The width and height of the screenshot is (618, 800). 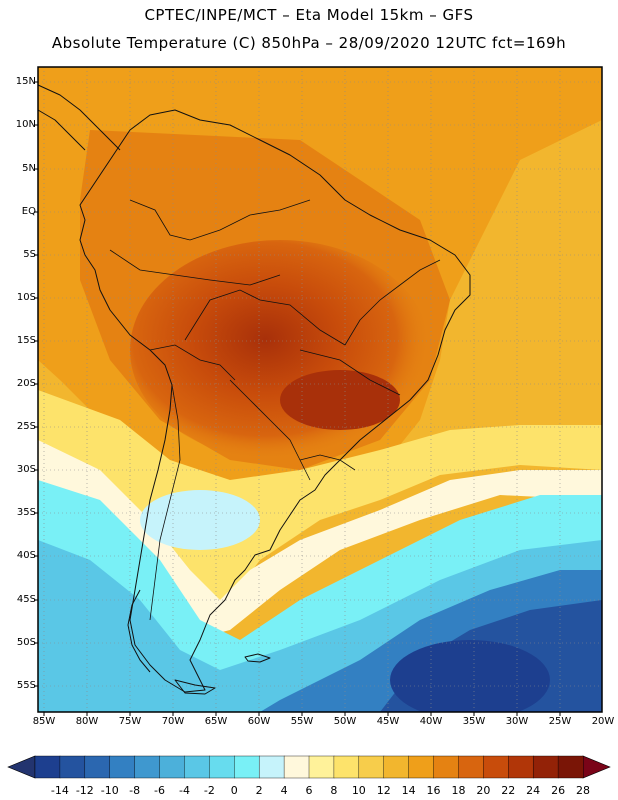 I want to click on lon-label: 85W, so click(x=44, y=721).